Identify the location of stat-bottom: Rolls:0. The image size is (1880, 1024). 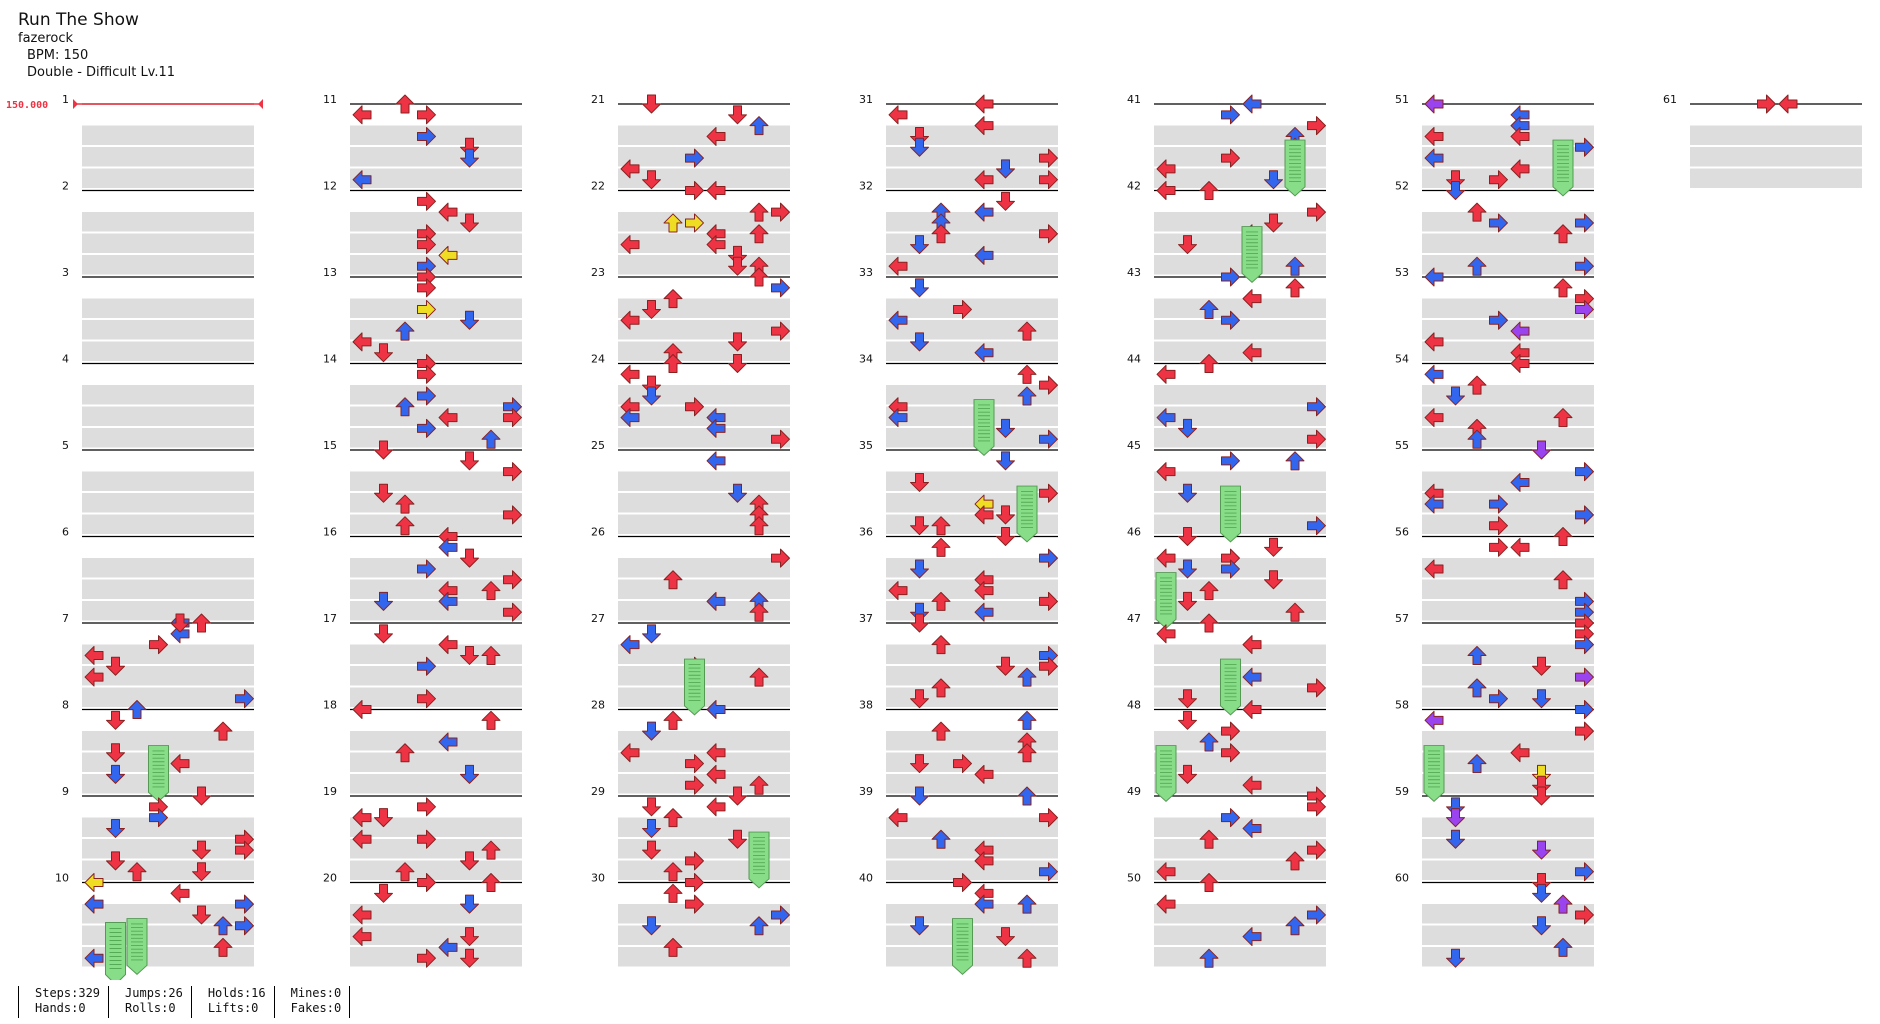
(150, 1008).